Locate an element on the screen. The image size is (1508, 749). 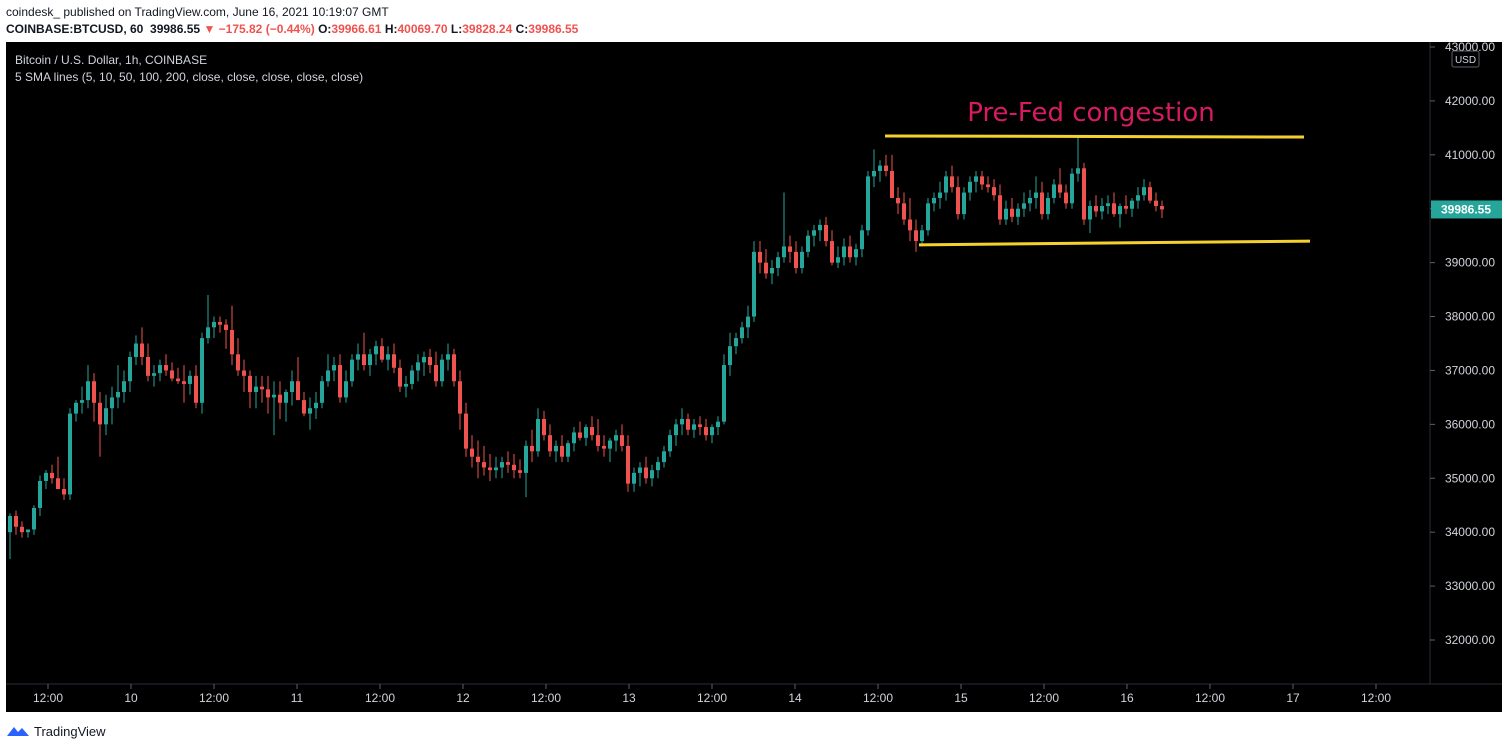
resistance-line is located at coordinates (1094, 136).